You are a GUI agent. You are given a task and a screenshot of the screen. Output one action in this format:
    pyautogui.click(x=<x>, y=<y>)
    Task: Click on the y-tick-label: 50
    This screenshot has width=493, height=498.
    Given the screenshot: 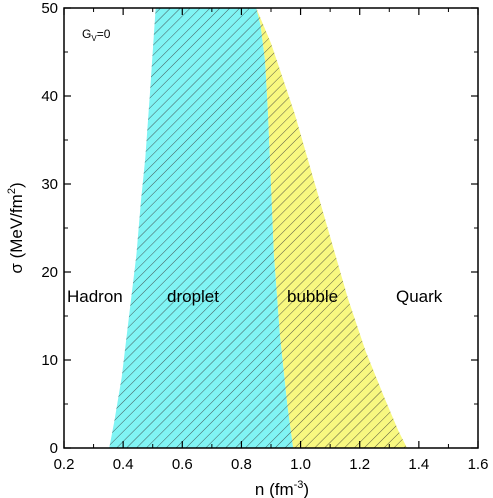 What is the action you would take?
    pyautogui.click(x=49, y=8)
    